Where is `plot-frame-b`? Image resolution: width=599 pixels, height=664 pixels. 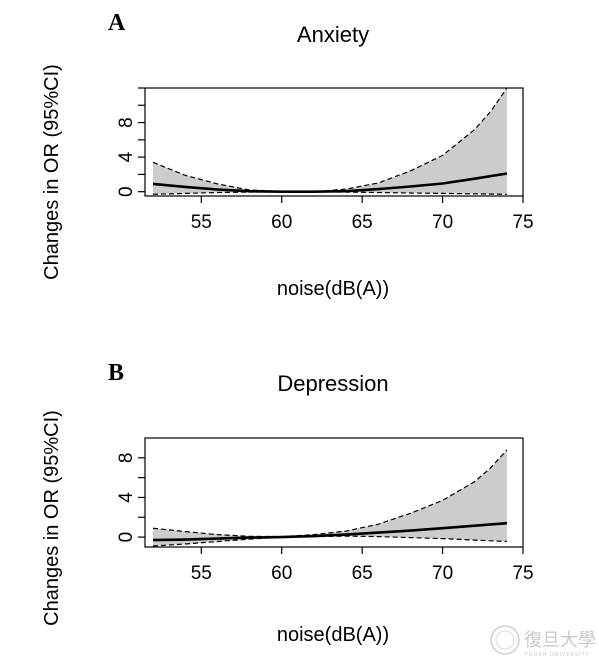
plot-frame-b is located at coordinates (334, 492).